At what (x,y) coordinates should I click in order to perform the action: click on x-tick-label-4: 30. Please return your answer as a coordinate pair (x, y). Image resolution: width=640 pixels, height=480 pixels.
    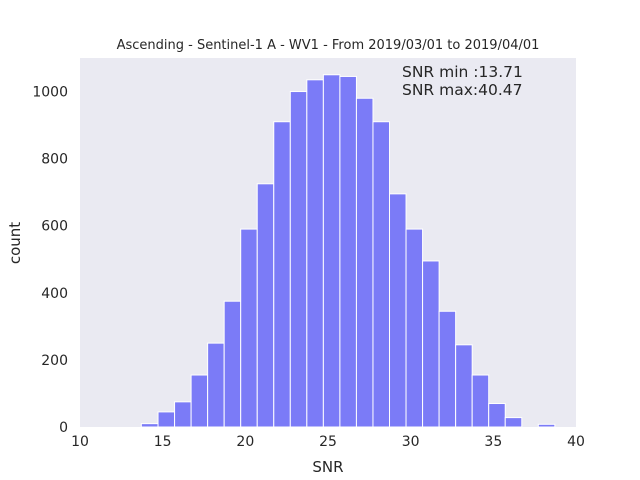
    Looking at the image, I should click on (411, 442).